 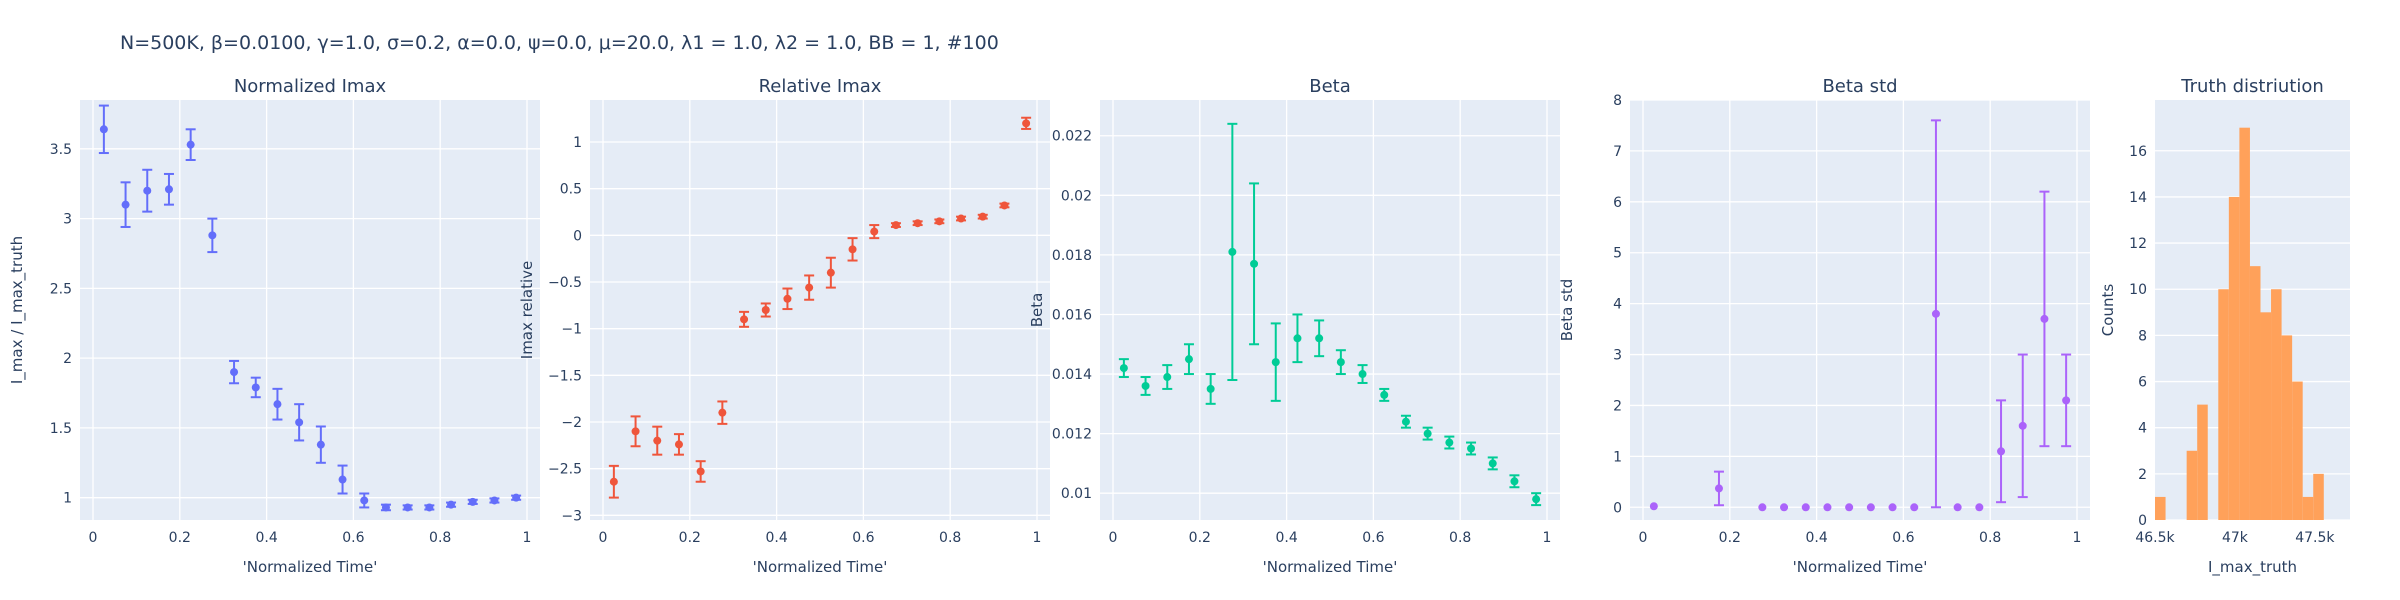 I want to click on chart-title: Beta std, so click(x=1859, y=86).